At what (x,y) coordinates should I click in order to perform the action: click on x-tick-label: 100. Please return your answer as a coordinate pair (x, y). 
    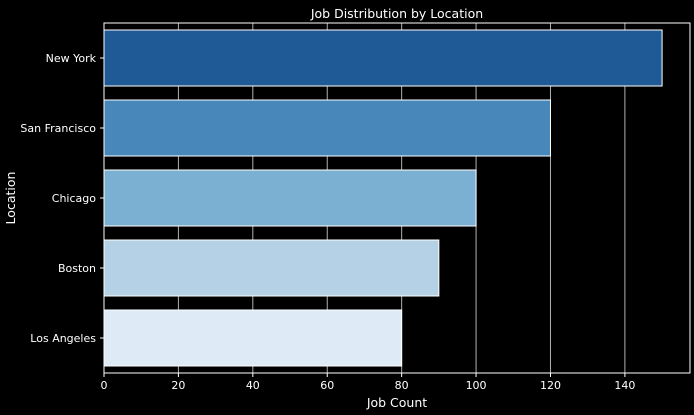
    Looking at the image, I should click on (476, 385).